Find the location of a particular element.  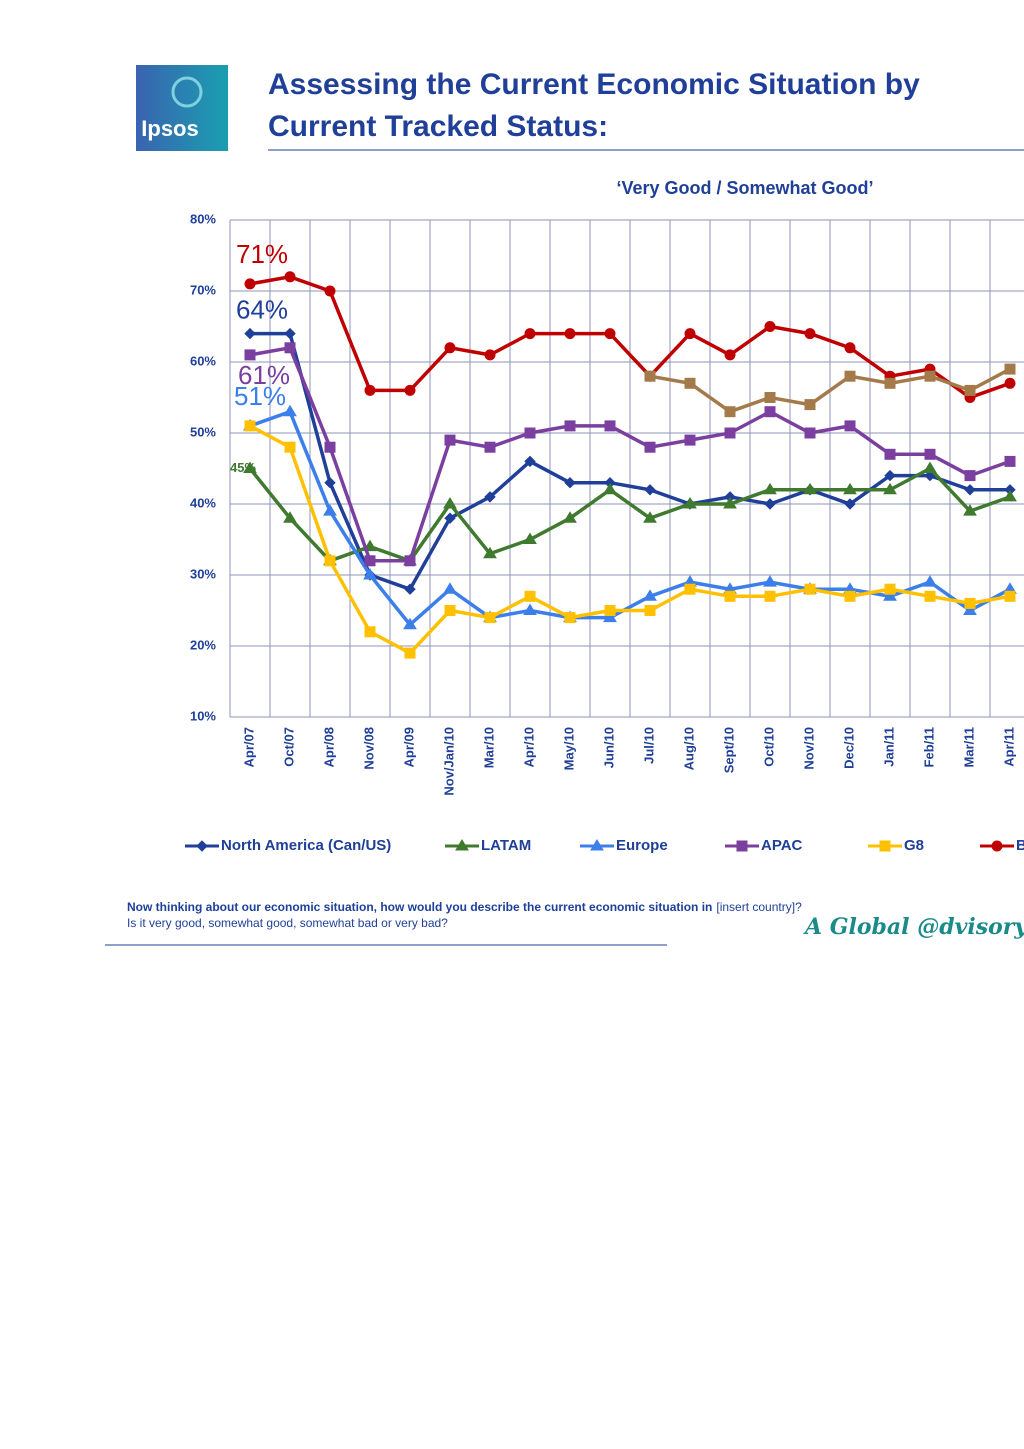

data-label: 61% is located at coordinates (264, 375).